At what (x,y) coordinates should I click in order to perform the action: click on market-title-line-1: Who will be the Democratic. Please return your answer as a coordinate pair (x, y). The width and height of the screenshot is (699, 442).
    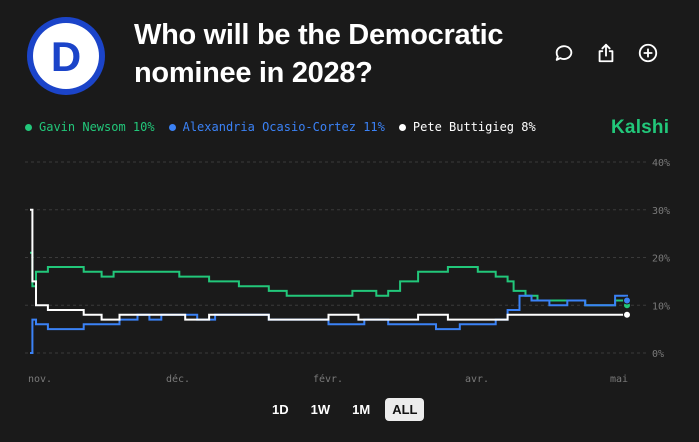
    Looking at the image, I should click on (319, 35).